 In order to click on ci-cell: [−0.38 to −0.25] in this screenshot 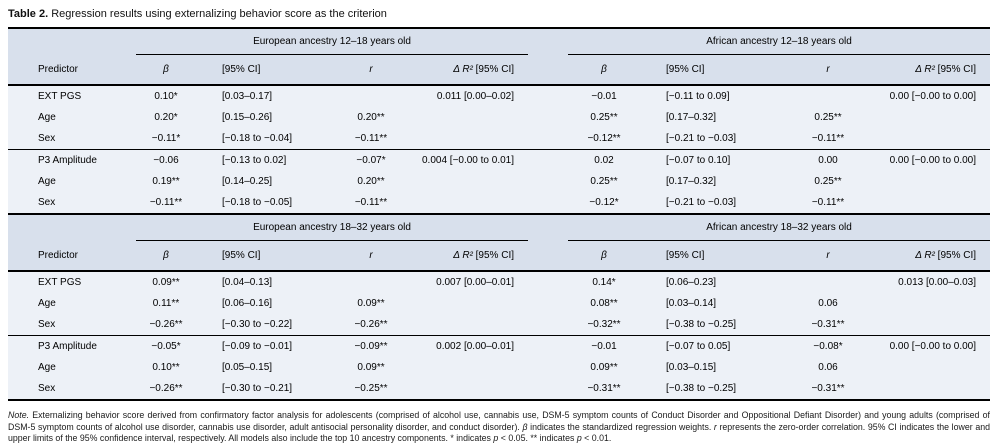, I will do `click(713, 325)`.